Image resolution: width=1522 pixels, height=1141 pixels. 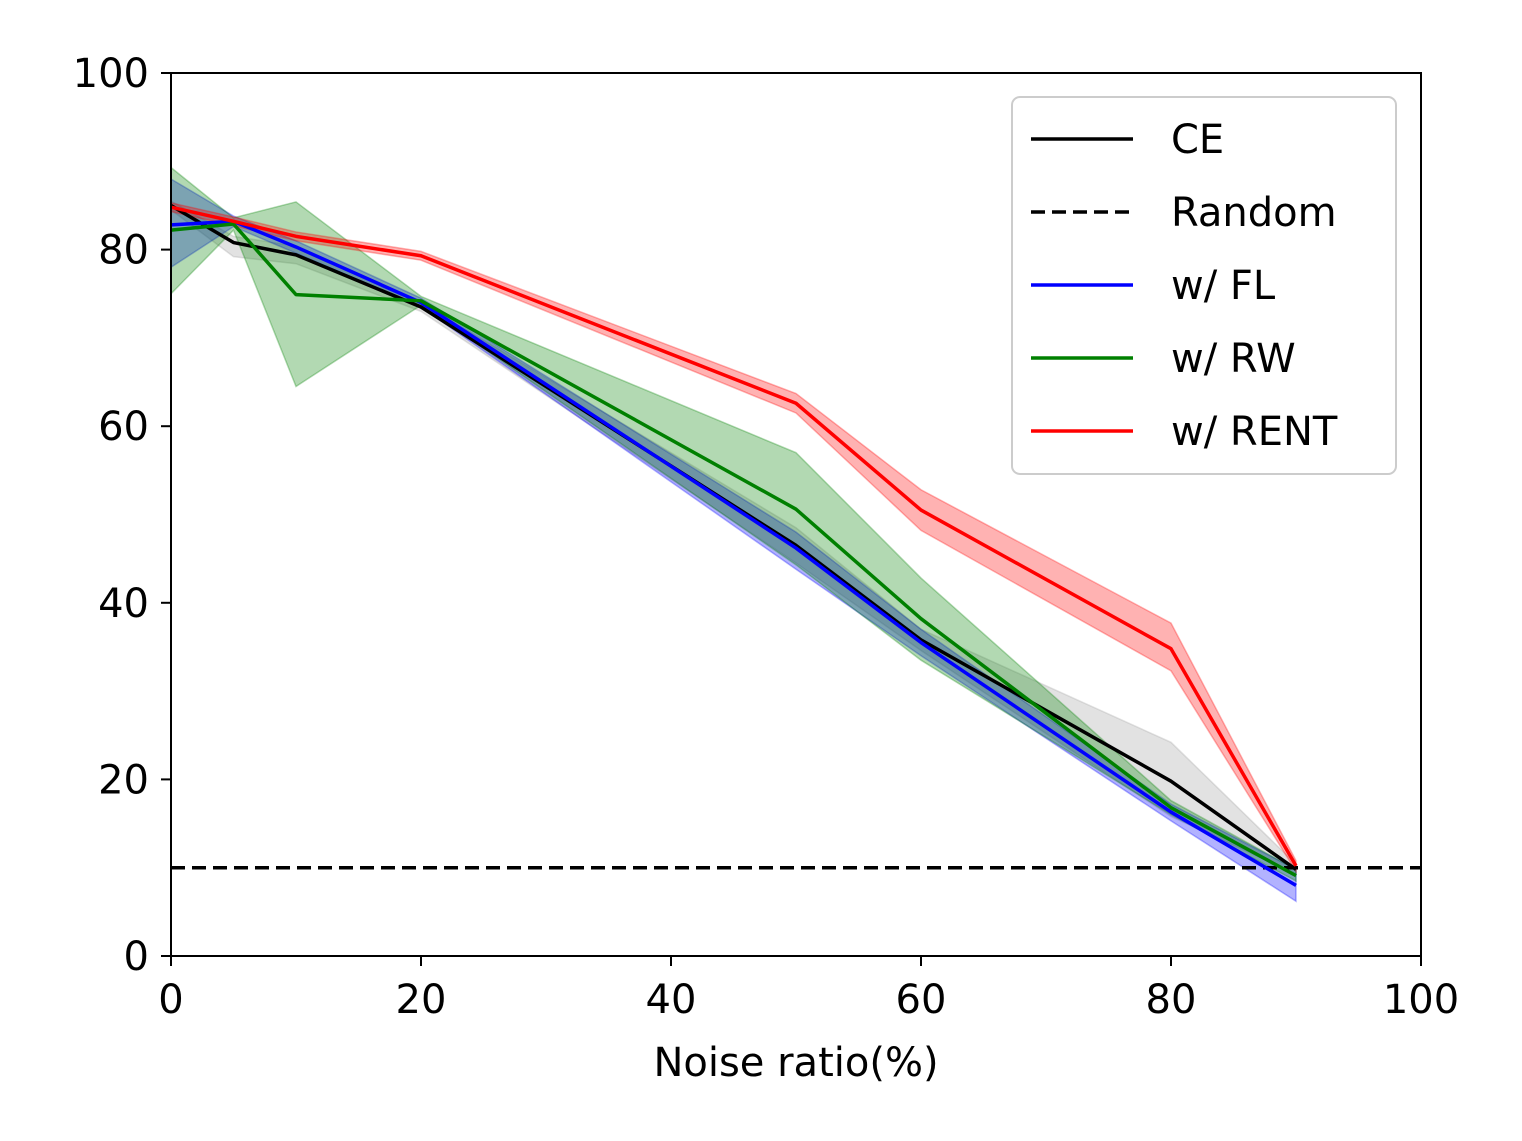 I want to click on legend: CE Random w/ FL w/ RW w/ RENT, so click(x=1204, y=285).